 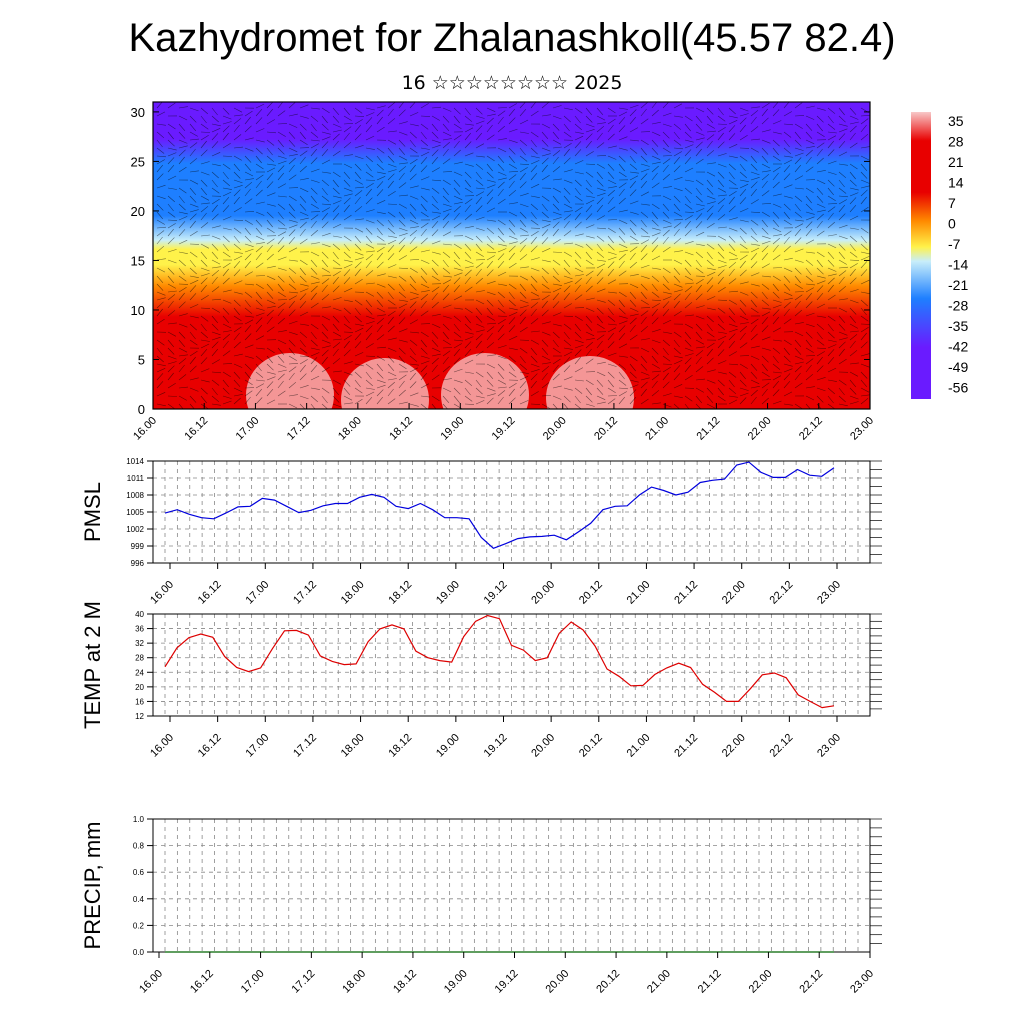 What do you see at coordinates (782, 593) in the screenshot?
I see `x-tick-label: 22.12` at bounding box center [782, 593].